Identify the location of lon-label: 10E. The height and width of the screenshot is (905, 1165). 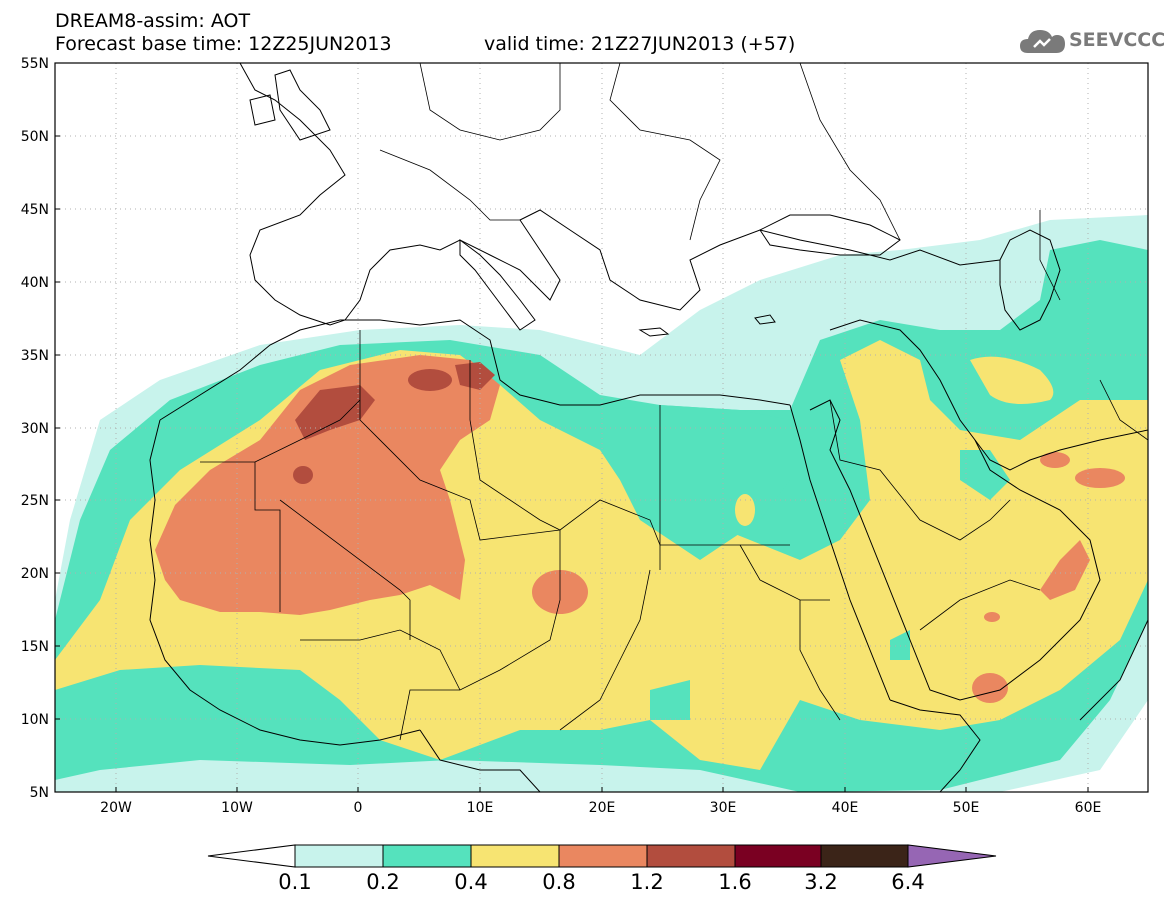
(480, 808).